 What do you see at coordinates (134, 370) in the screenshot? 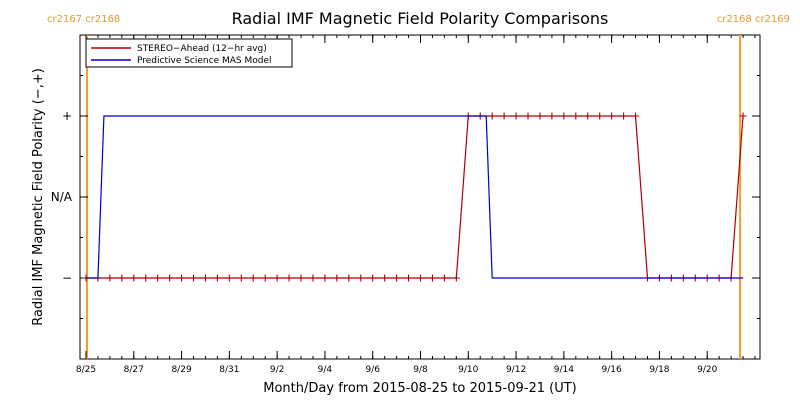
I see `x-tick-label: 8/27` at bounding box center [134, 370].